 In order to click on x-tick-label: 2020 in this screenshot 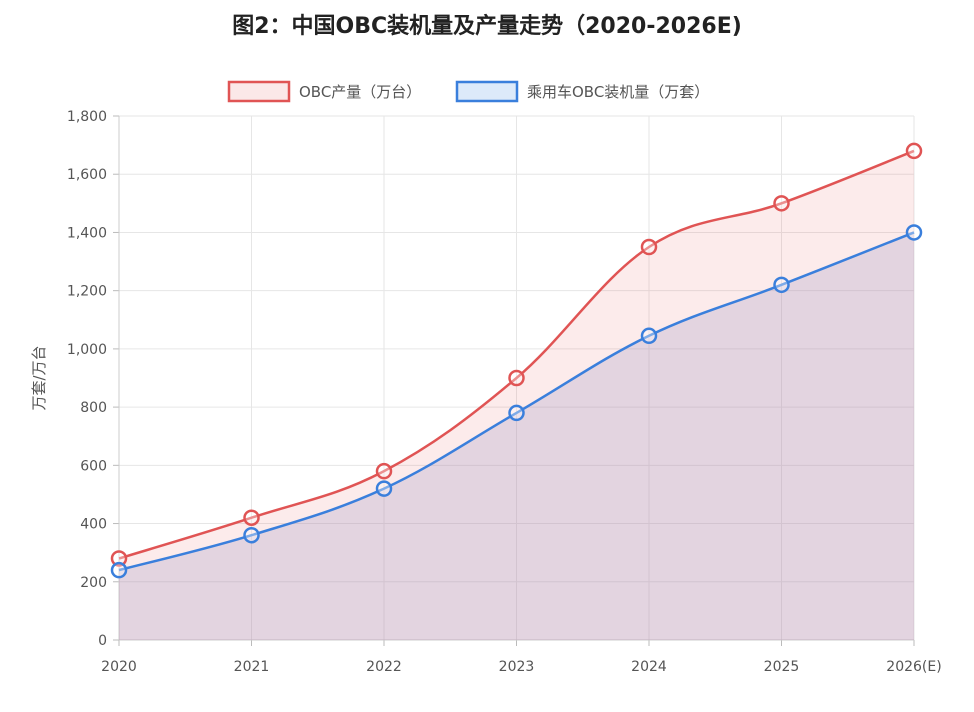, I will do `click(119, 667)`.